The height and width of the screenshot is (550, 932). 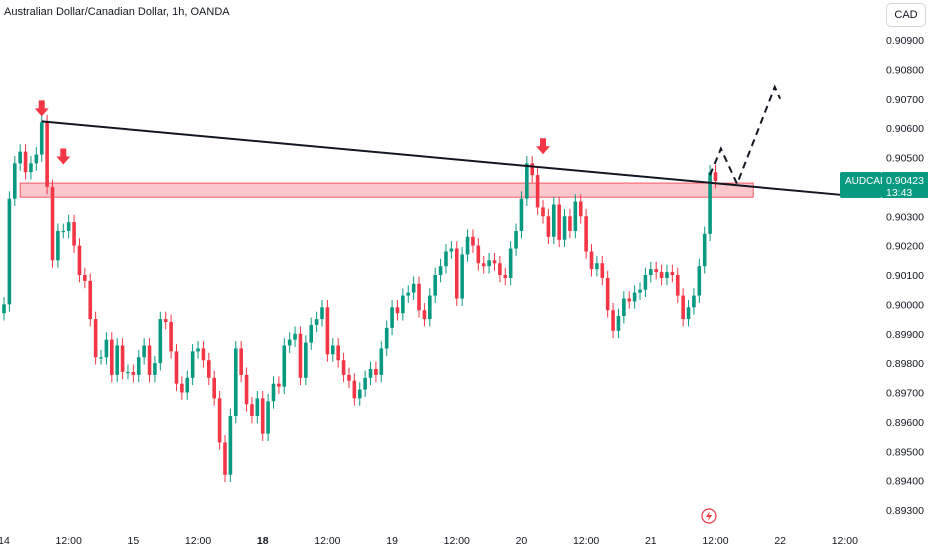 I want to click on y-tick-label: 0.89300, so click(x=905, y=511).